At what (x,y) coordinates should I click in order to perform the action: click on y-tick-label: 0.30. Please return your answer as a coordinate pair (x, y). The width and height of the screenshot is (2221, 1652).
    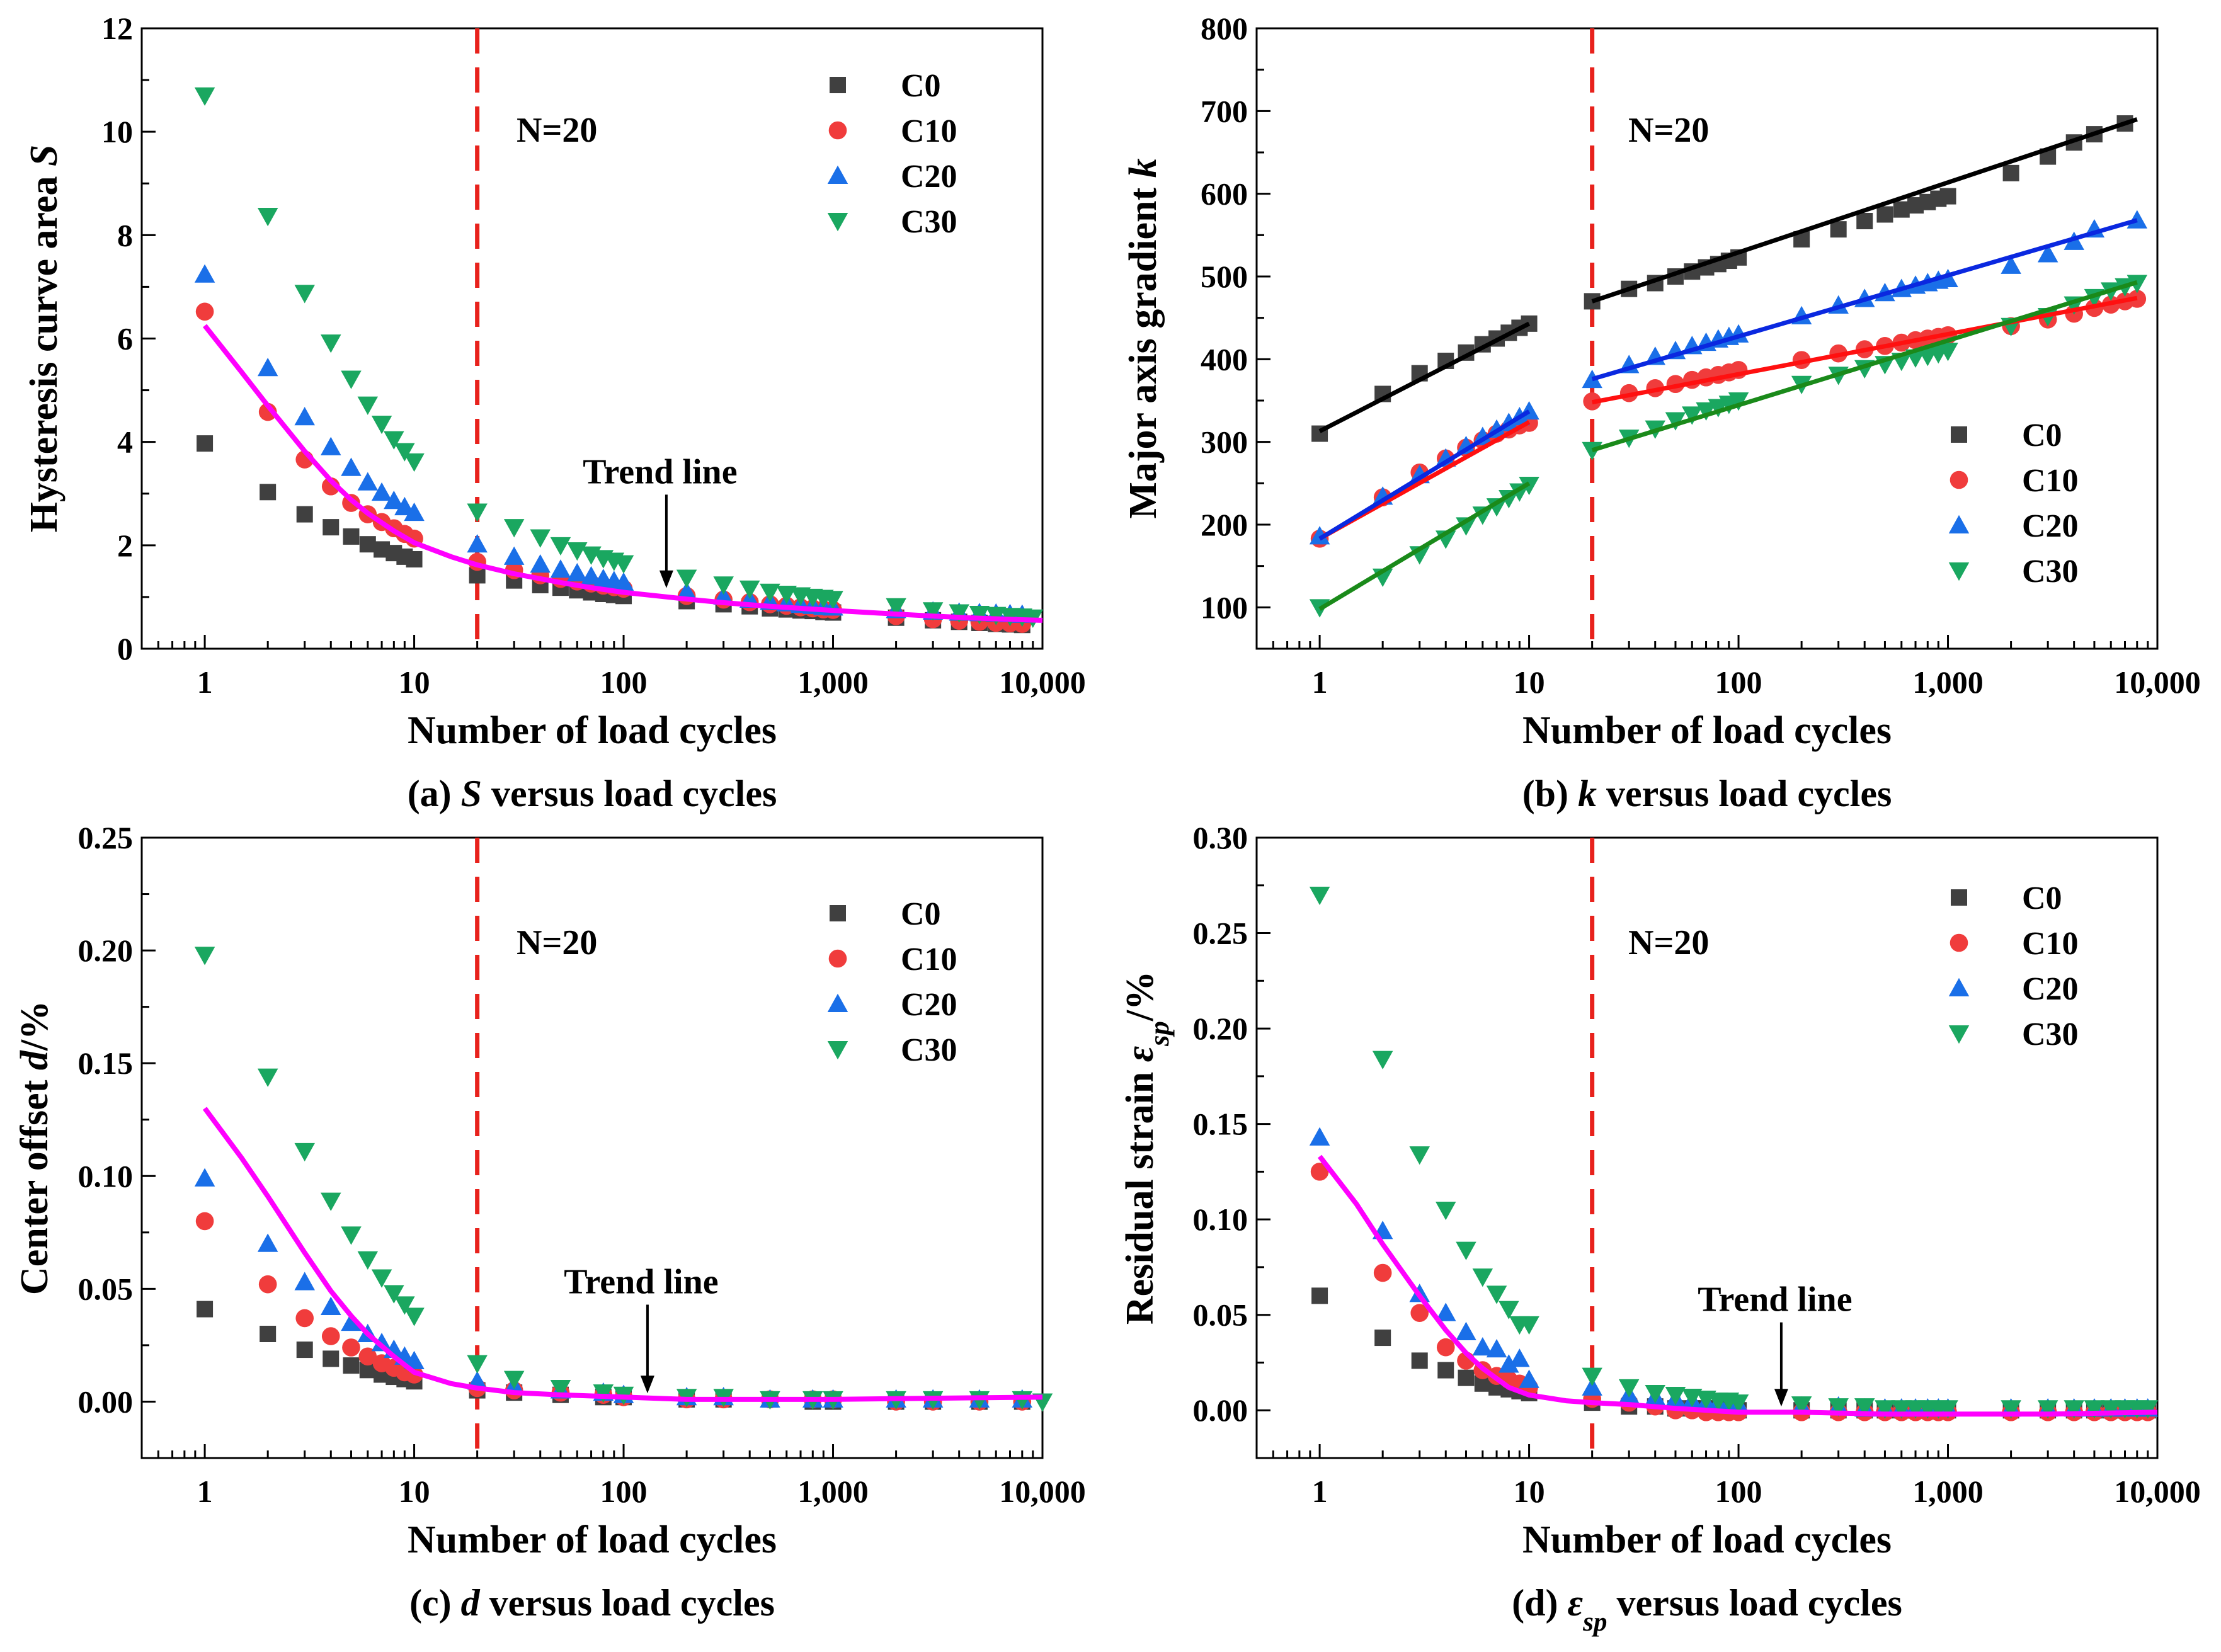
    Looking at the image, I should click on (1220, 838).